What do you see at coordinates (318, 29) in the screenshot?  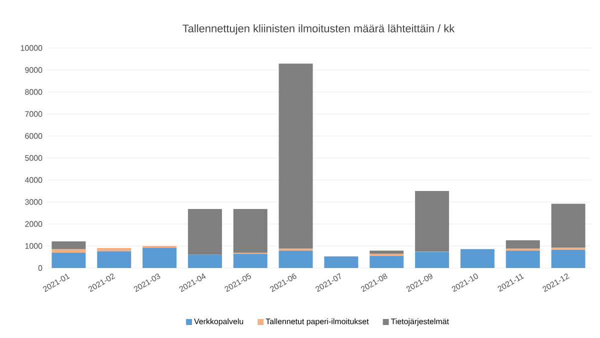 I see `chart-title: Tallennettujen kliinisten ilmoitusten määrä lähteittäin / kk` at bounding box center [318, 29].